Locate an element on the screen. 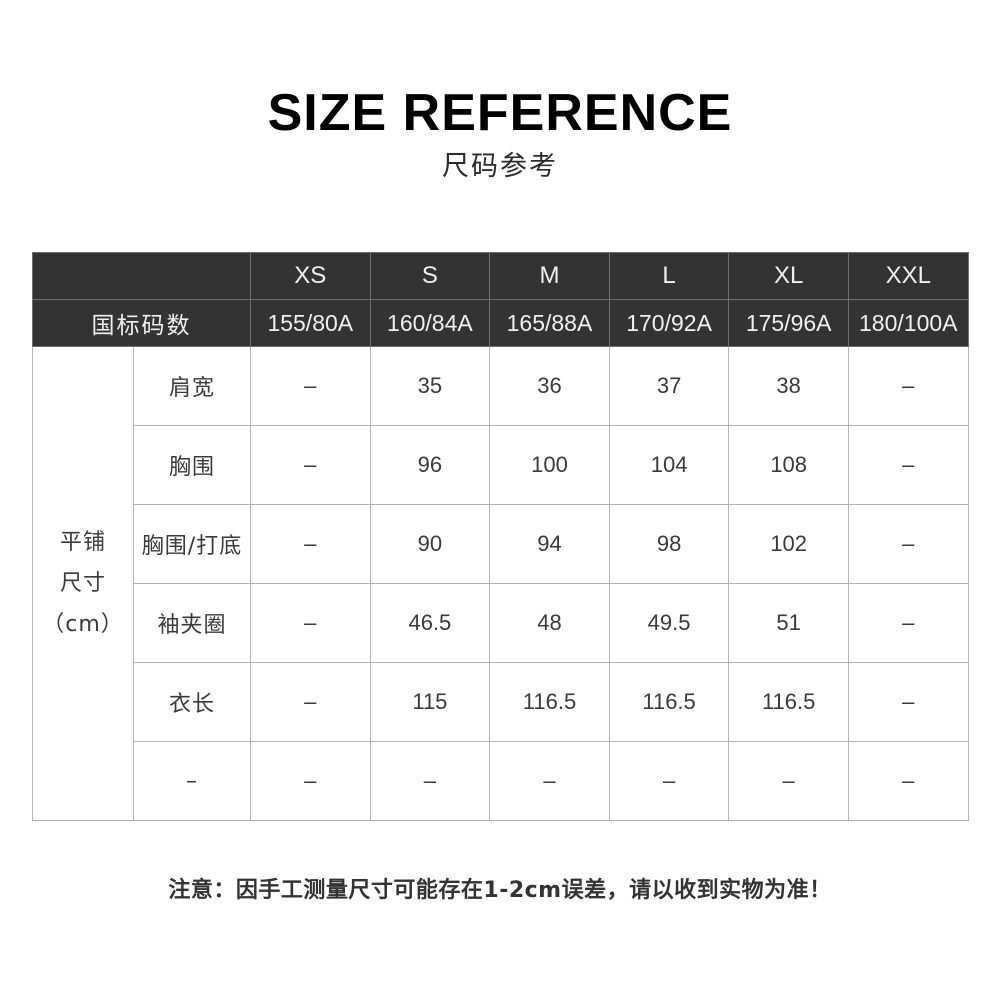 The width and height of the screenshot is (1000, 1000). cell-empty-xxl: – is located at coordinates (908, 781).